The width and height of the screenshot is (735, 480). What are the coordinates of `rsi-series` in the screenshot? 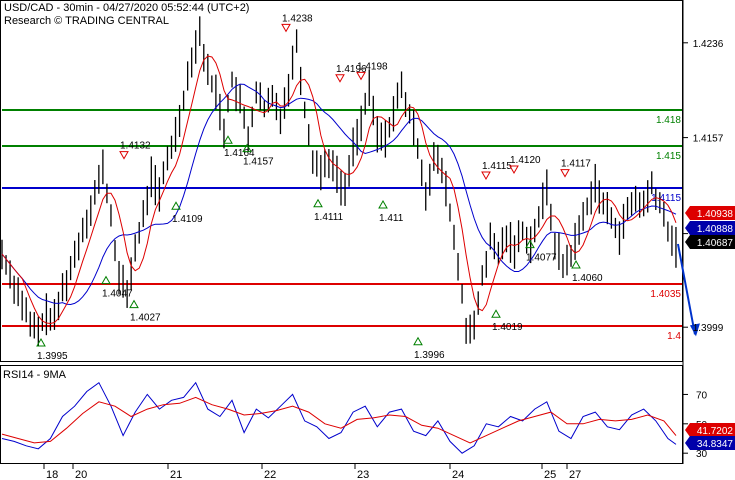 It's located at (339, 417).